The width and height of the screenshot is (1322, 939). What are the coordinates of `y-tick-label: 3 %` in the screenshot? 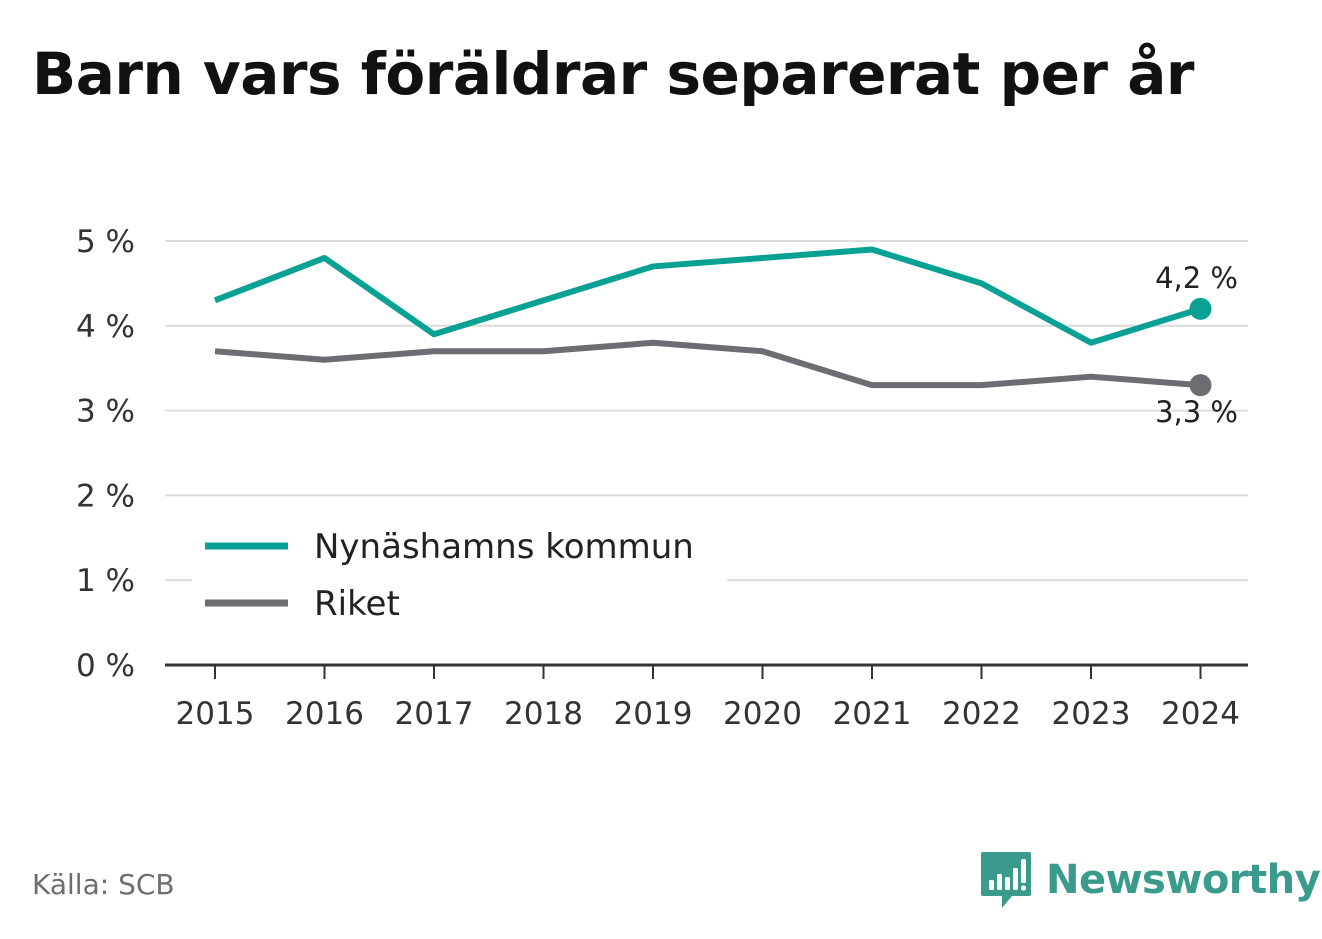 It's located at (105, 412).